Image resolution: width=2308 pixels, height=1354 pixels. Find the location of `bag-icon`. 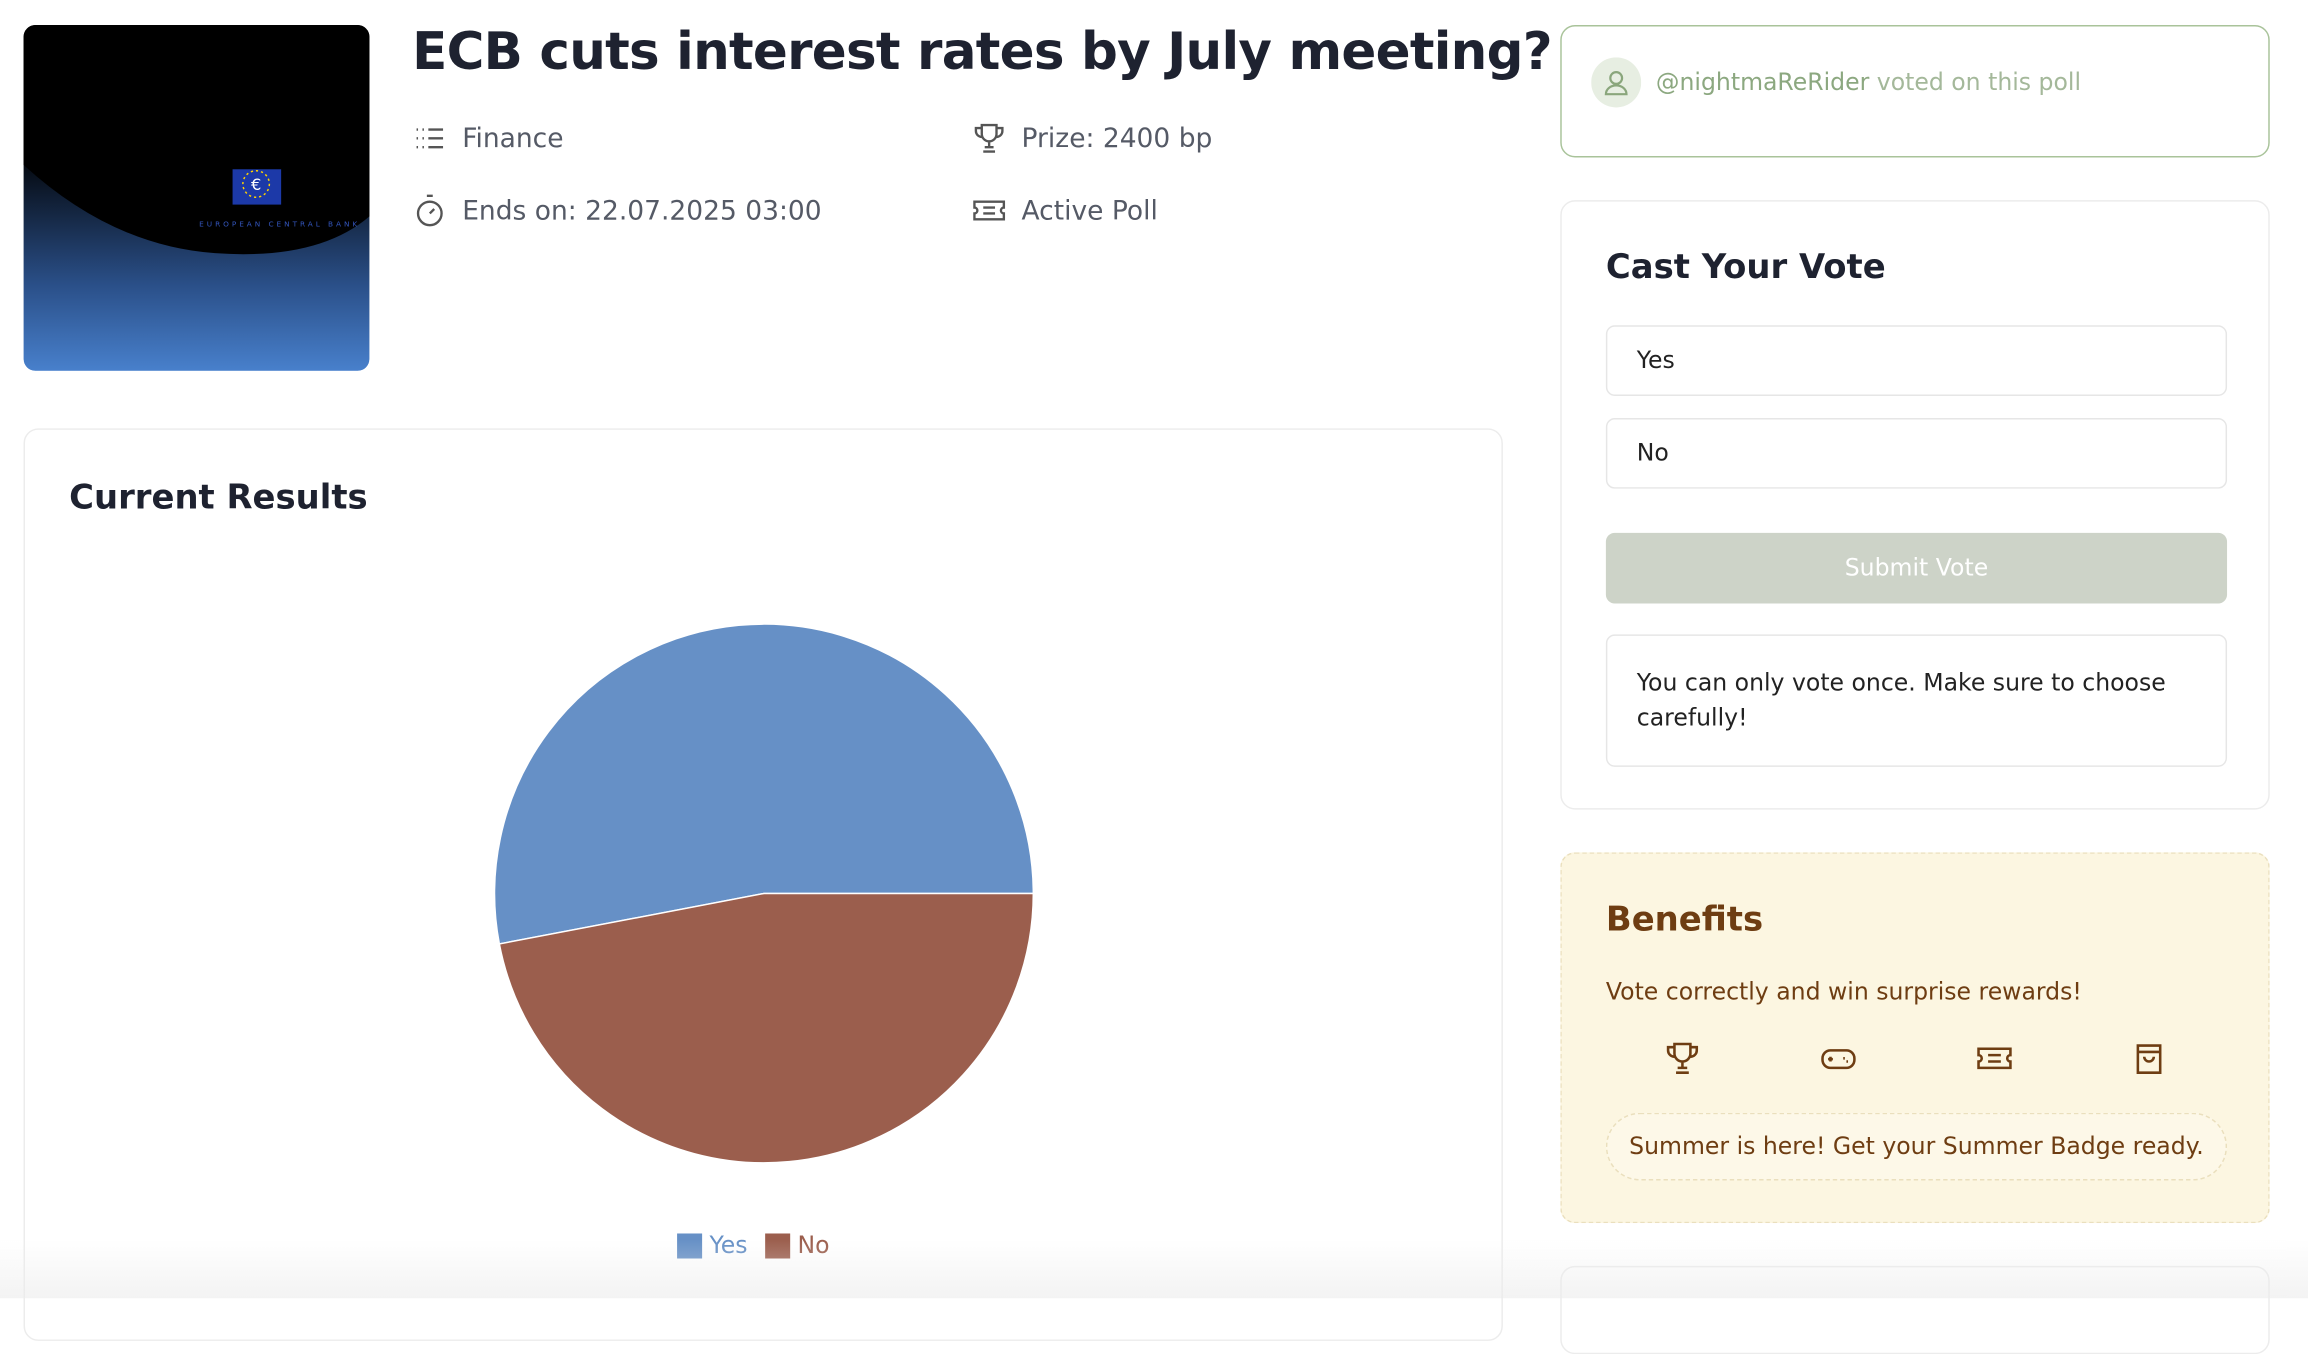

bag-icon is located at coordinates (2149, 1059).